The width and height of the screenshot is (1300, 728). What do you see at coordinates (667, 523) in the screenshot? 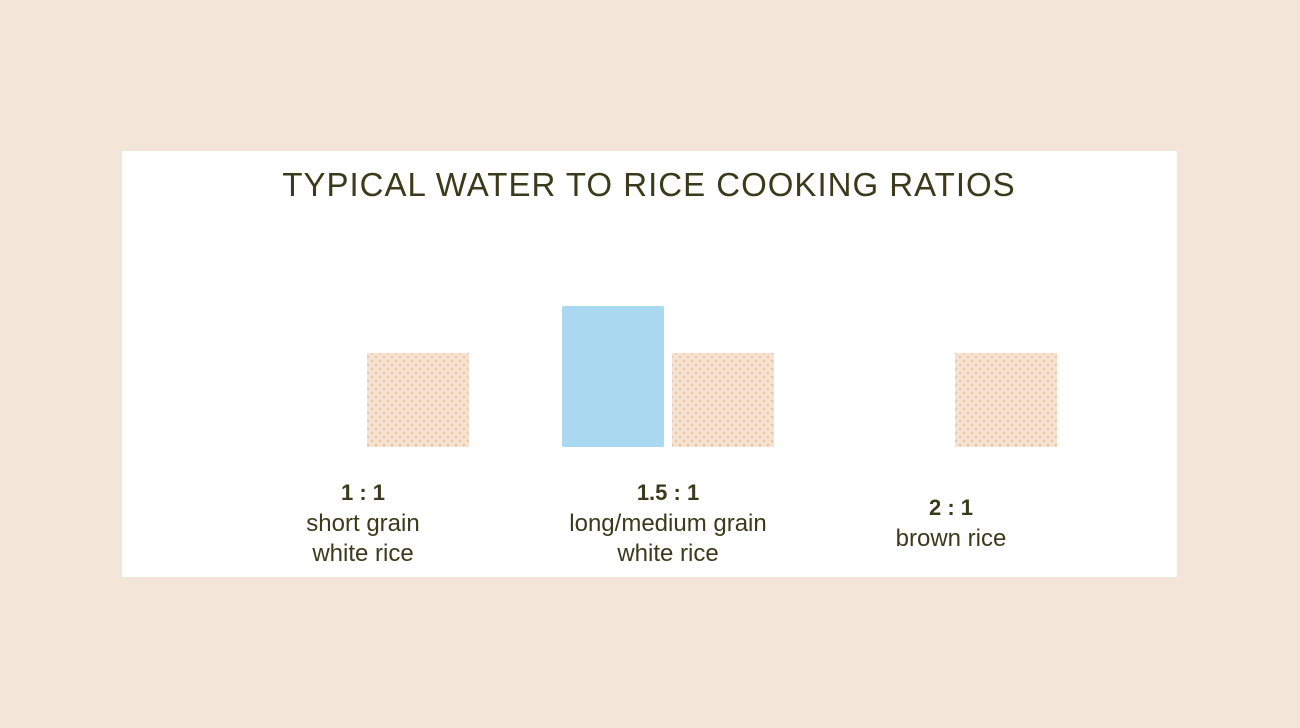
I see `category-label-2-line-1: long/medium grain` at bounding box center [667, 523].